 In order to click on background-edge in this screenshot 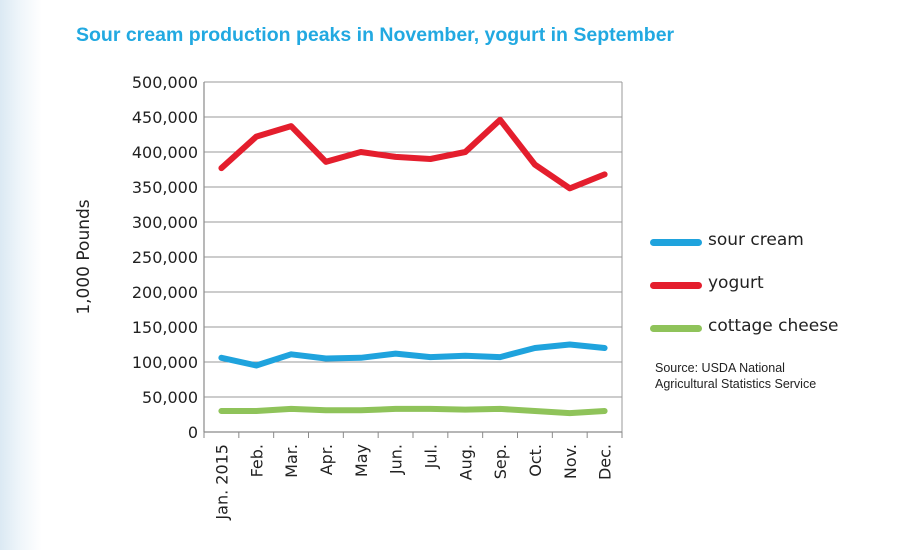, I will do `click(21, 275)`.